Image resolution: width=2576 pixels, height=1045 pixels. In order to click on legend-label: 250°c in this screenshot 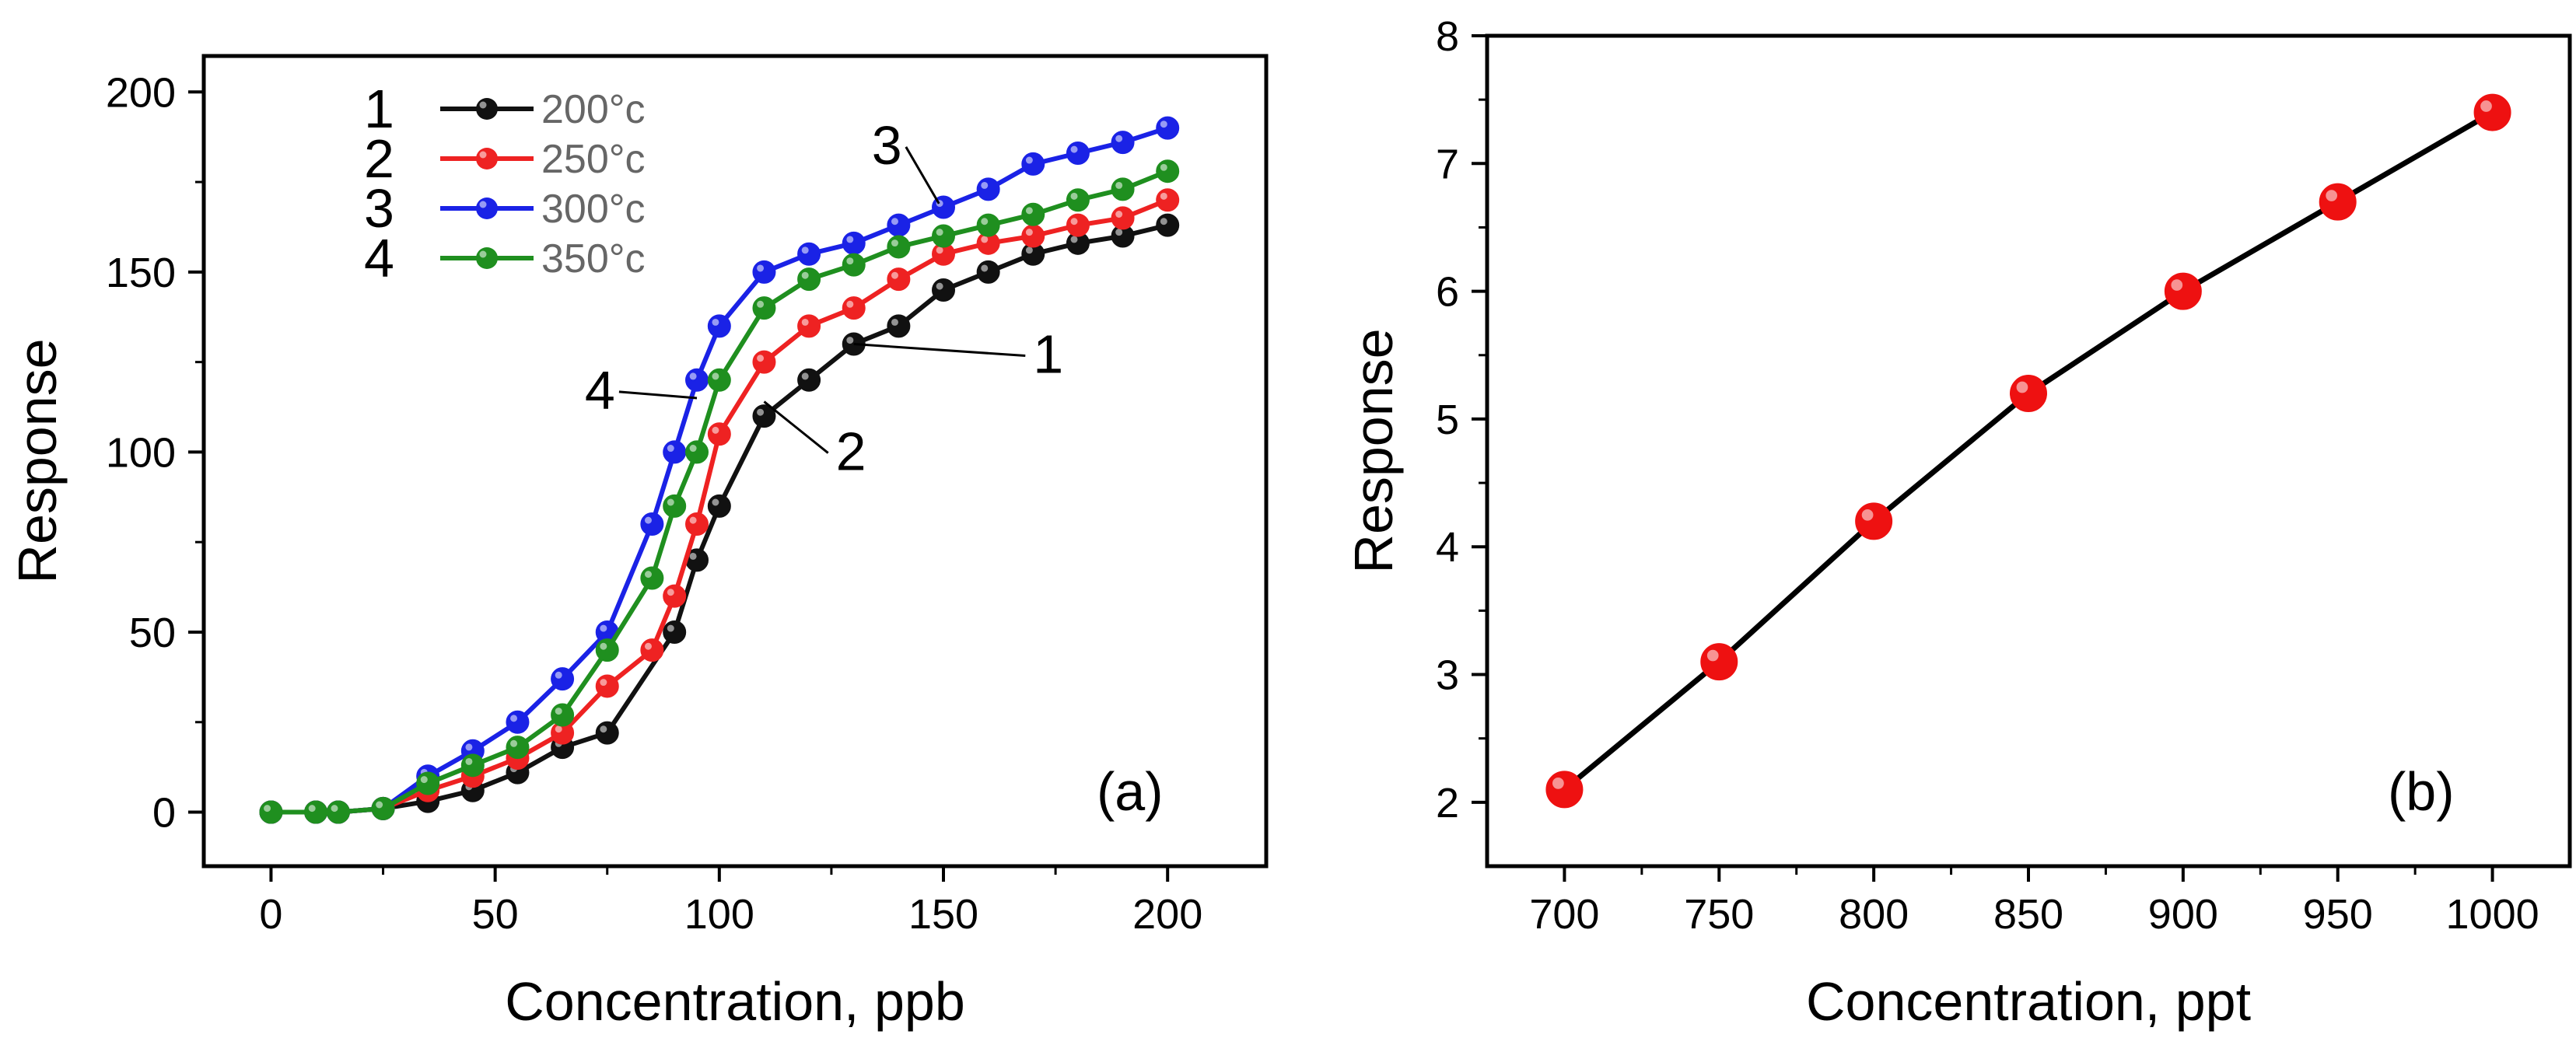, I will do `click(594, 159)`.